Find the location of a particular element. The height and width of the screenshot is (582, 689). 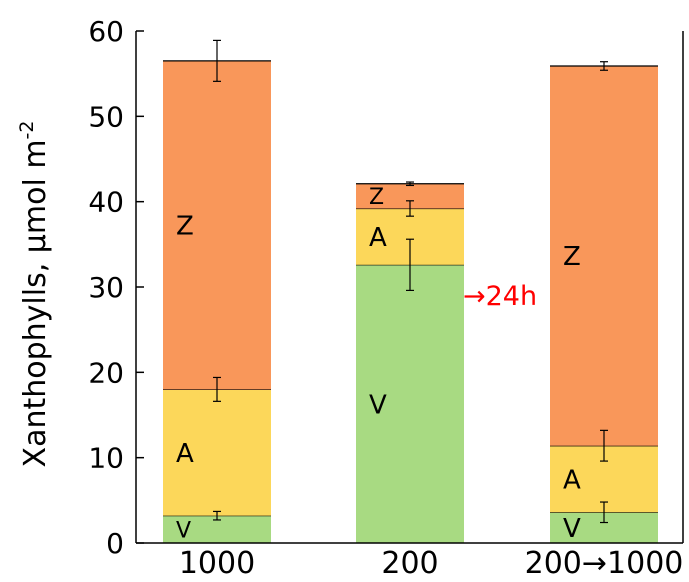

bar-1-error-bar-a is located at coordinates (217, 389).